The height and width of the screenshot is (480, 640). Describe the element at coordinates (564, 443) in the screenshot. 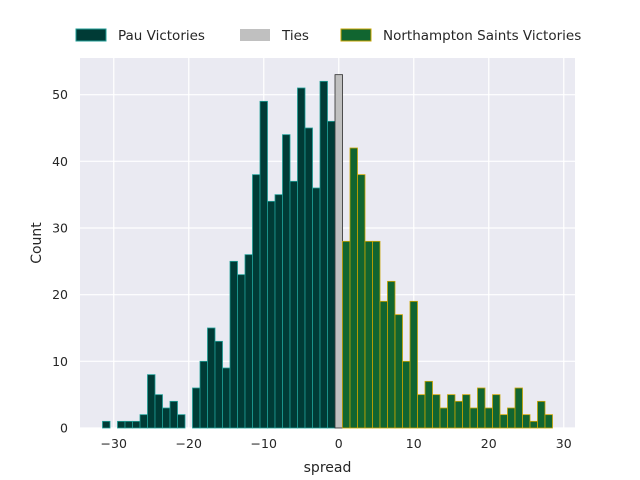

I see `x-tick-label: 30` at that location.